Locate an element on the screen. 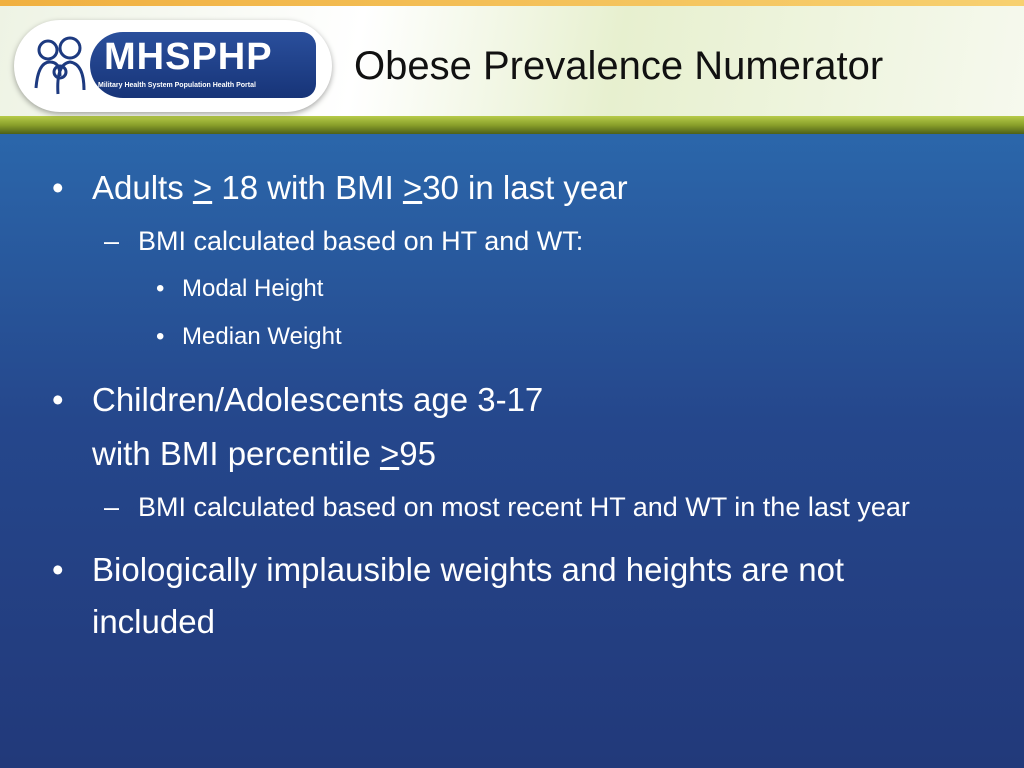 This screenshot has height=768, width=1024. bullet-text: Median Weight is located at coordinates (262, 336).